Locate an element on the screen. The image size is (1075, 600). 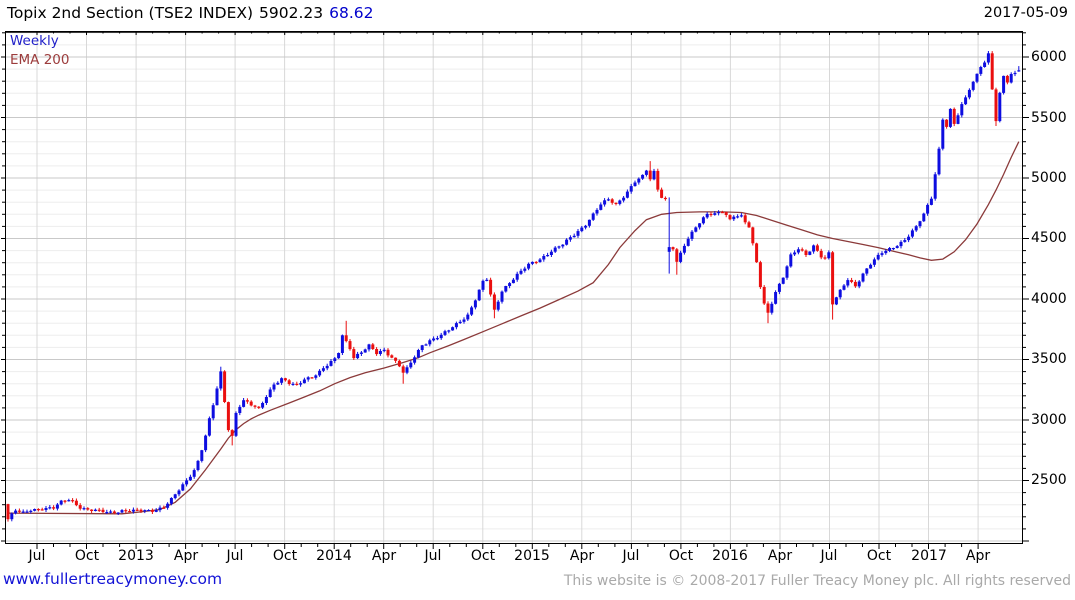
instrument-name: Topix 2nd Section (TSE2 INDEX) is located at coordinates (130, 13).